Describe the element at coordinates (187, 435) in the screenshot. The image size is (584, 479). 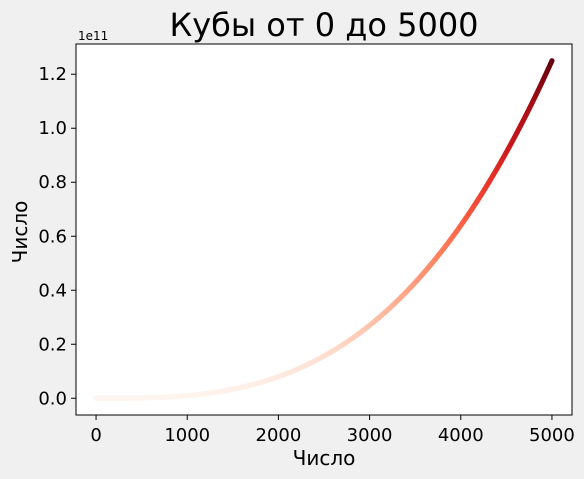
I see `x-tick-label: 1000` at that location.